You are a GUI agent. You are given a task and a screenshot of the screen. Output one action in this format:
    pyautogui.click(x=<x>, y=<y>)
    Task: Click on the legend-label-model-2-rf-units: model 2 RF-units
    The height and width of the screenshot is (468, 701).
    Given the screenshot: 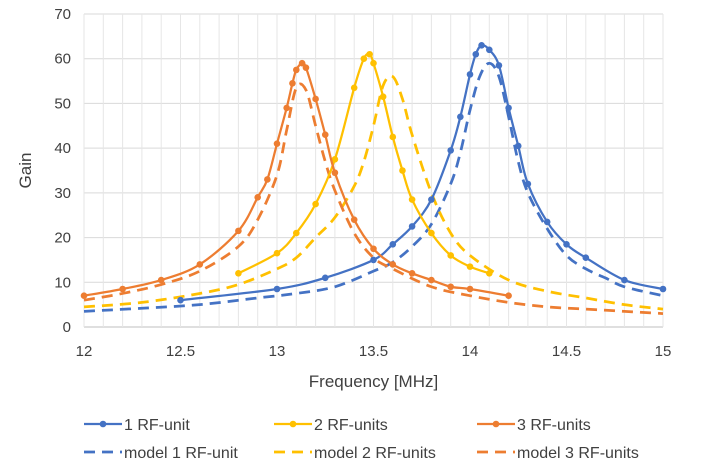 What is the action you would take?
    pyautogui.click(x=375, y=453)
    